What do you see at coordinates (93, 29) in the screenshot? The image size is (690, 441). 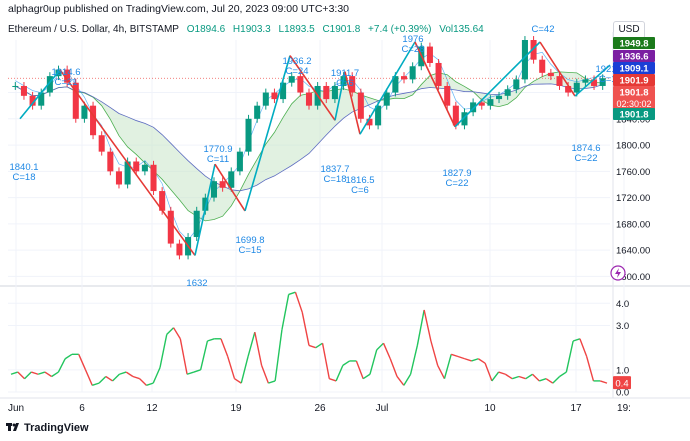 I see `symbol-label: Ethereum / U.S. Dollar, 4h, BITSTAMP` at bounding box center [93, 29].